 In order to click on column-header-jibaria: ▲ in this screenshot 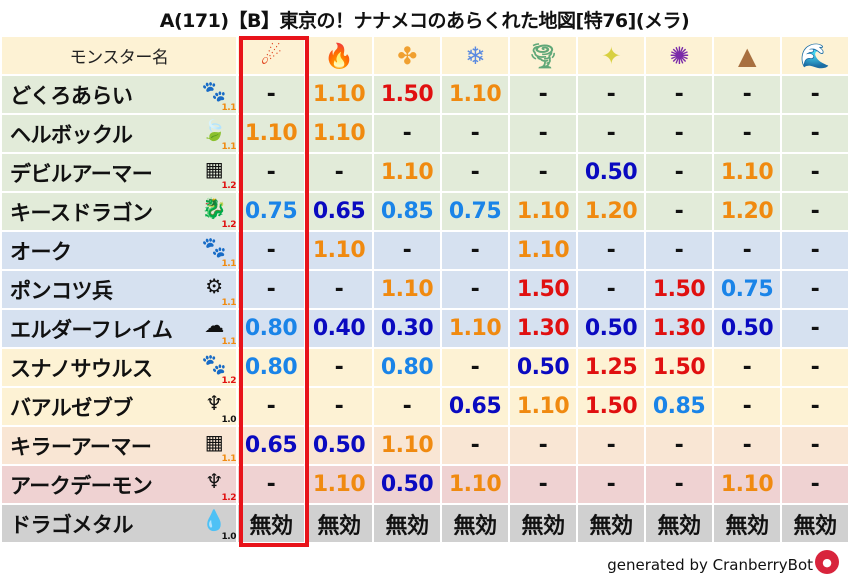, I will do `click(747, 55)`.